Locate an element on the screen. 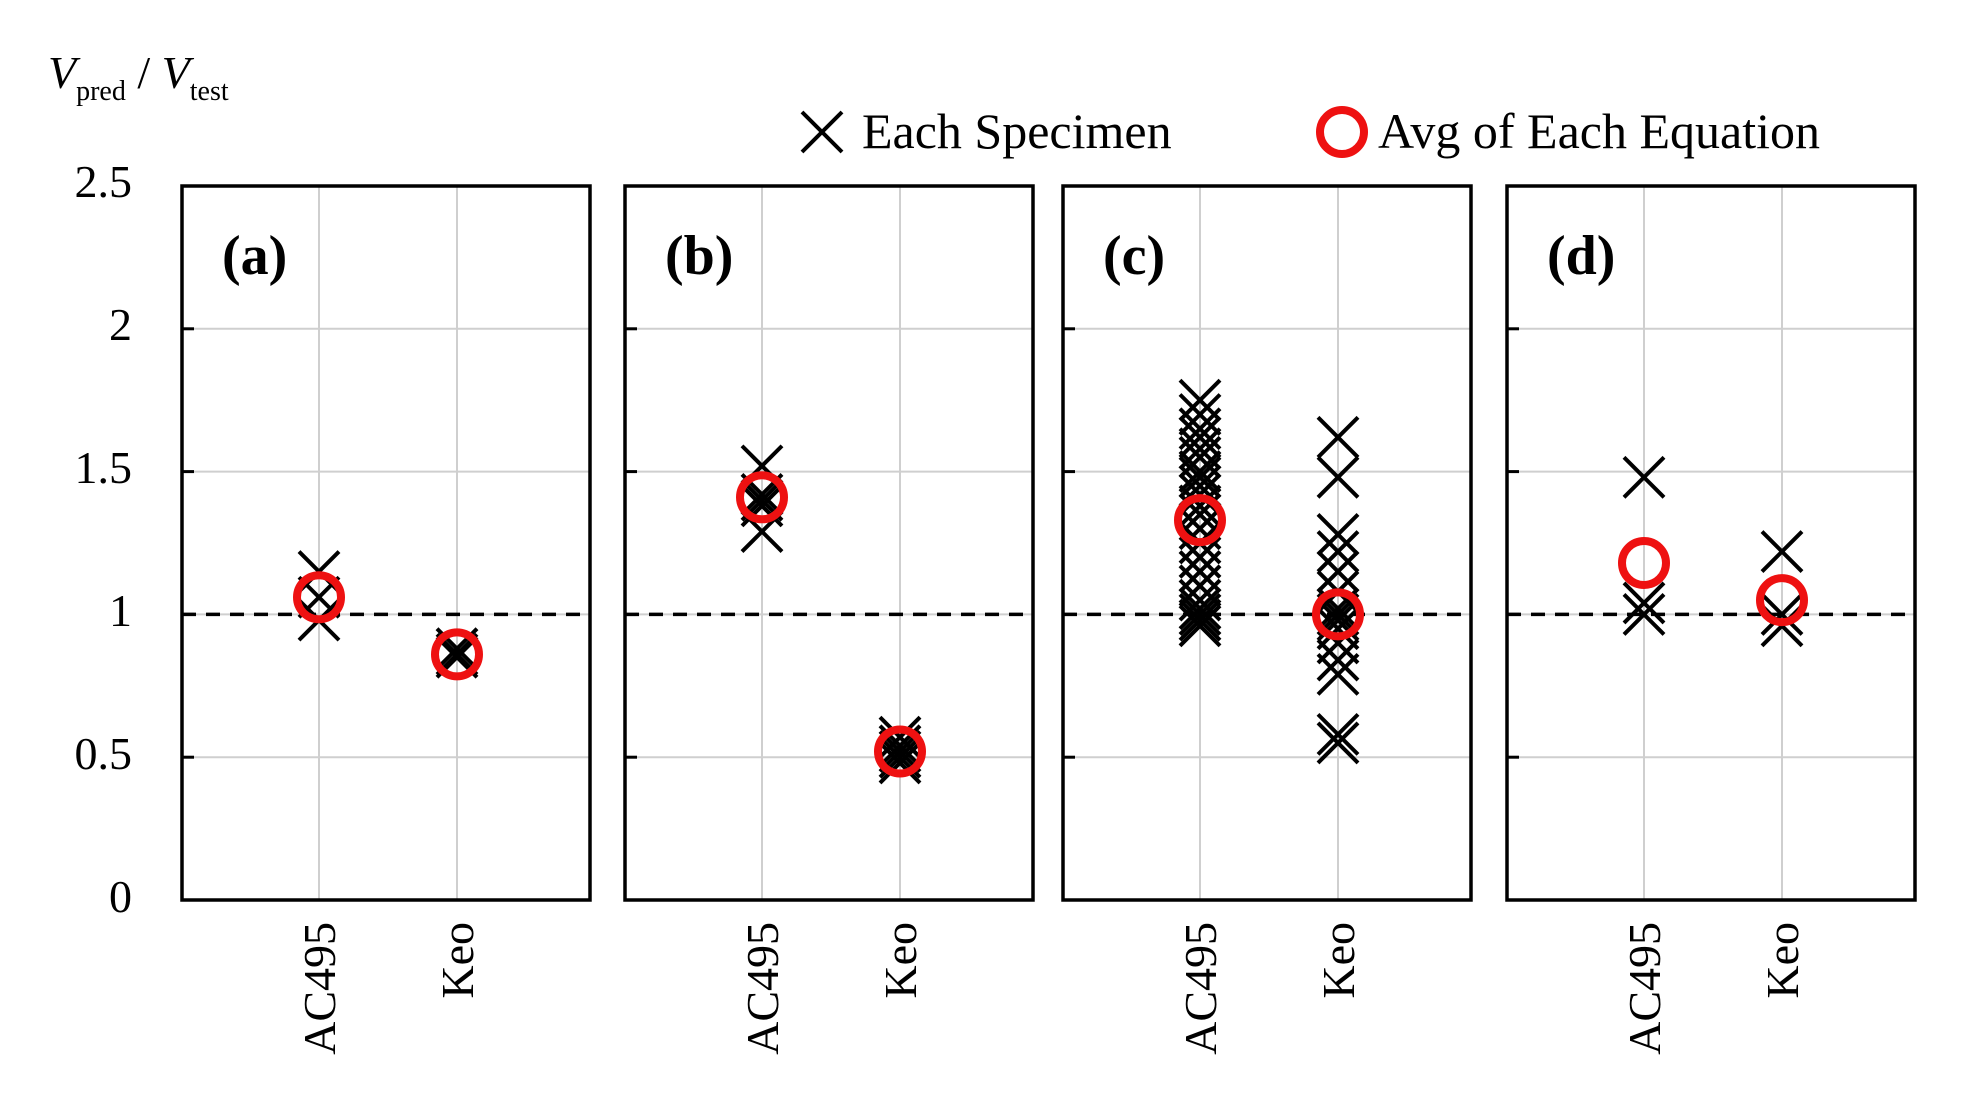 The image size is (1961, 1113). y-title-v1: V is located at coordinates (64, 72).